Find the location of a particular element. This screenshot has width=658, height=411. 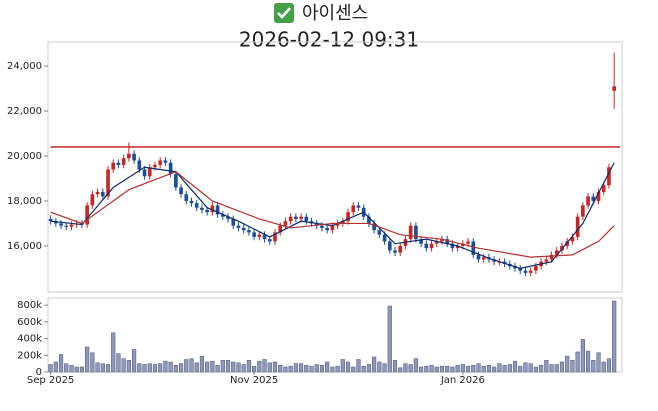

y-tick-label: 200k is located at coordinates (29, 355).